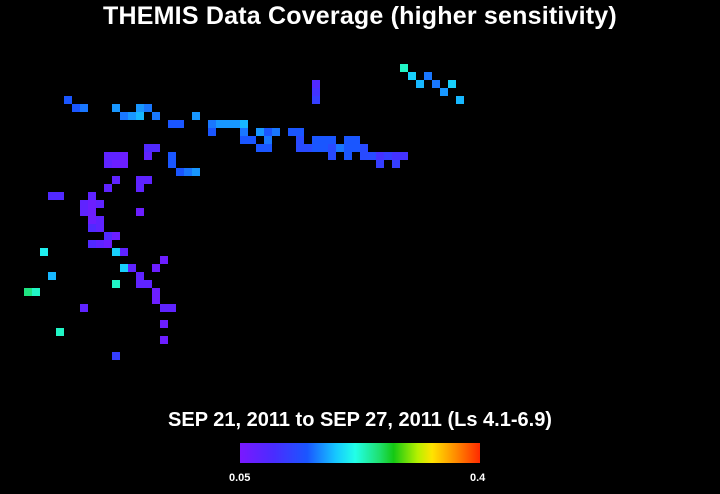  What do you see at coordinates (478, 478) in the screenshot?
I see `colorbar-max-label: 0.4` at bounding box center [478, 478].